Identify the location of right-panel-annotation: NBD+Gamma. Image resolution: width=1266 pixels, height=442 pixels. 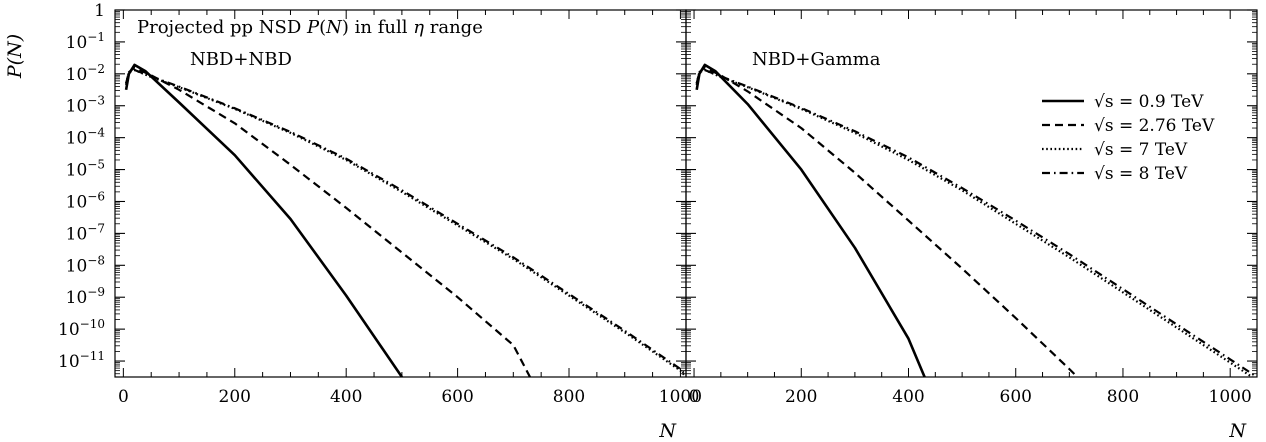
(816, 59).